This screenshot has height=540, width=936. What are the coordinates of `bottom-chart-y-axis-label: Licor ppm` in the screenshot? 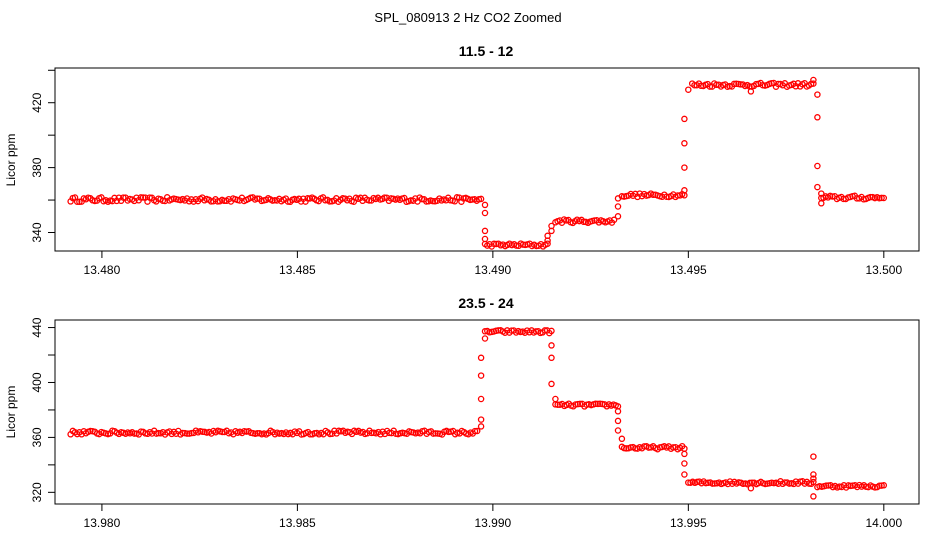 It's located at (11, 412).